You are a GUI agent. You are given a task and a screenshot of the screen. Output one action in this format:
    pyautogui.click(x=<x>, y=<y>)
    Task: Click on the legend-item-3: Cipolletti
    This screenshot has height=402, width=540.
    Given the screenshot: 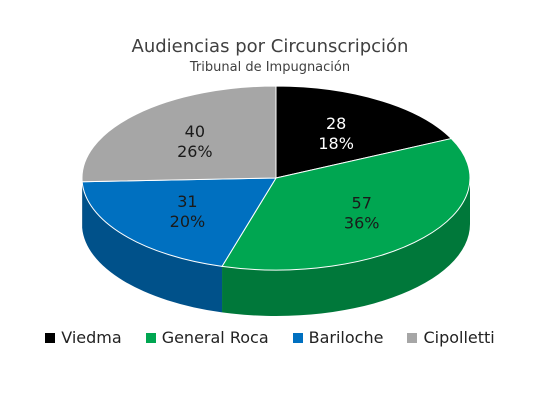 What is the action you would take?
    pyautogui.click(x=451, y=337)
    